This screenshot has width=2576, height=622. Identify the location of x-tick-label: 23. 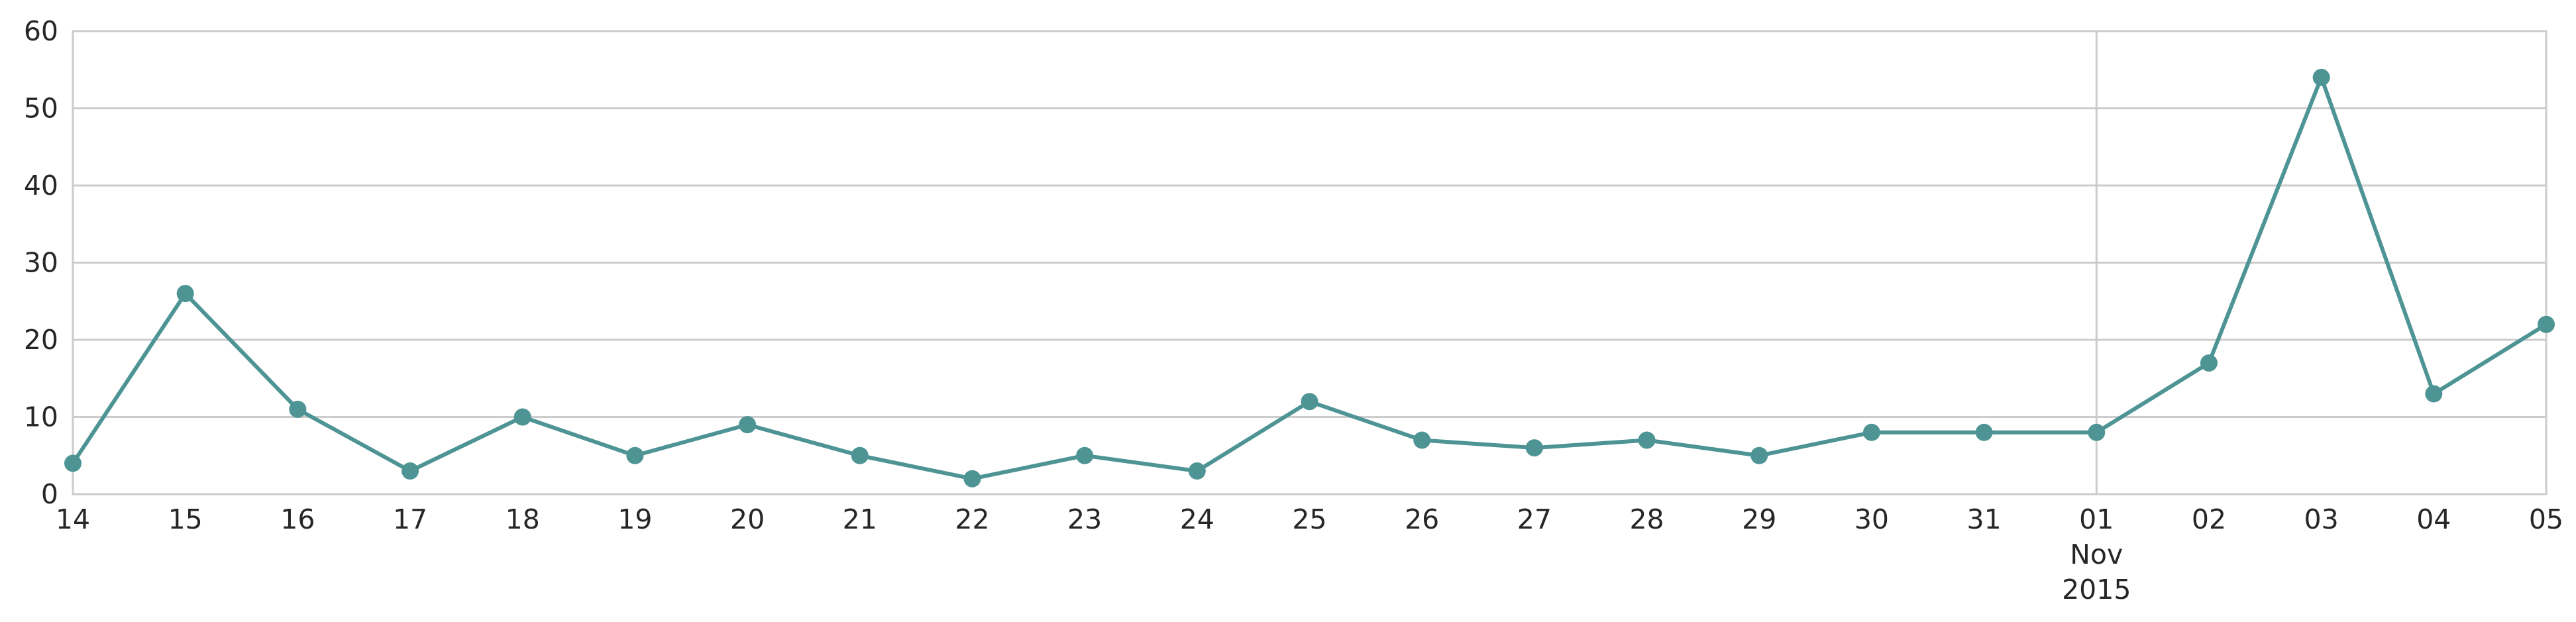
(1084, 519).